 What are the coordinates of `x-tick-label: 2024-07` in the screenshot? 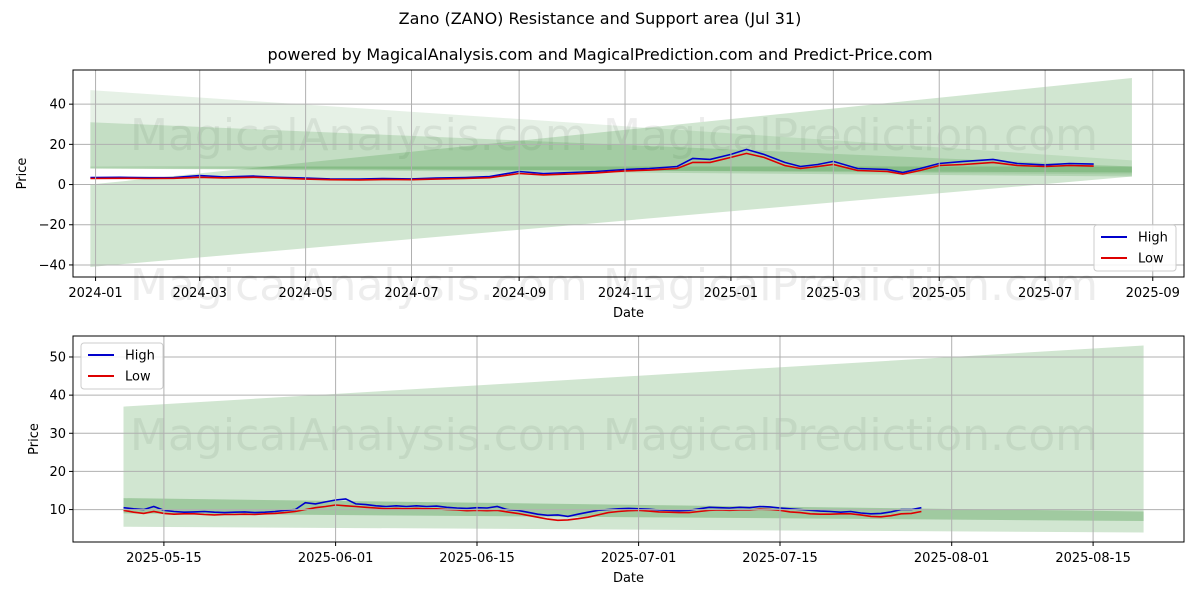 It's located at (411, 293).